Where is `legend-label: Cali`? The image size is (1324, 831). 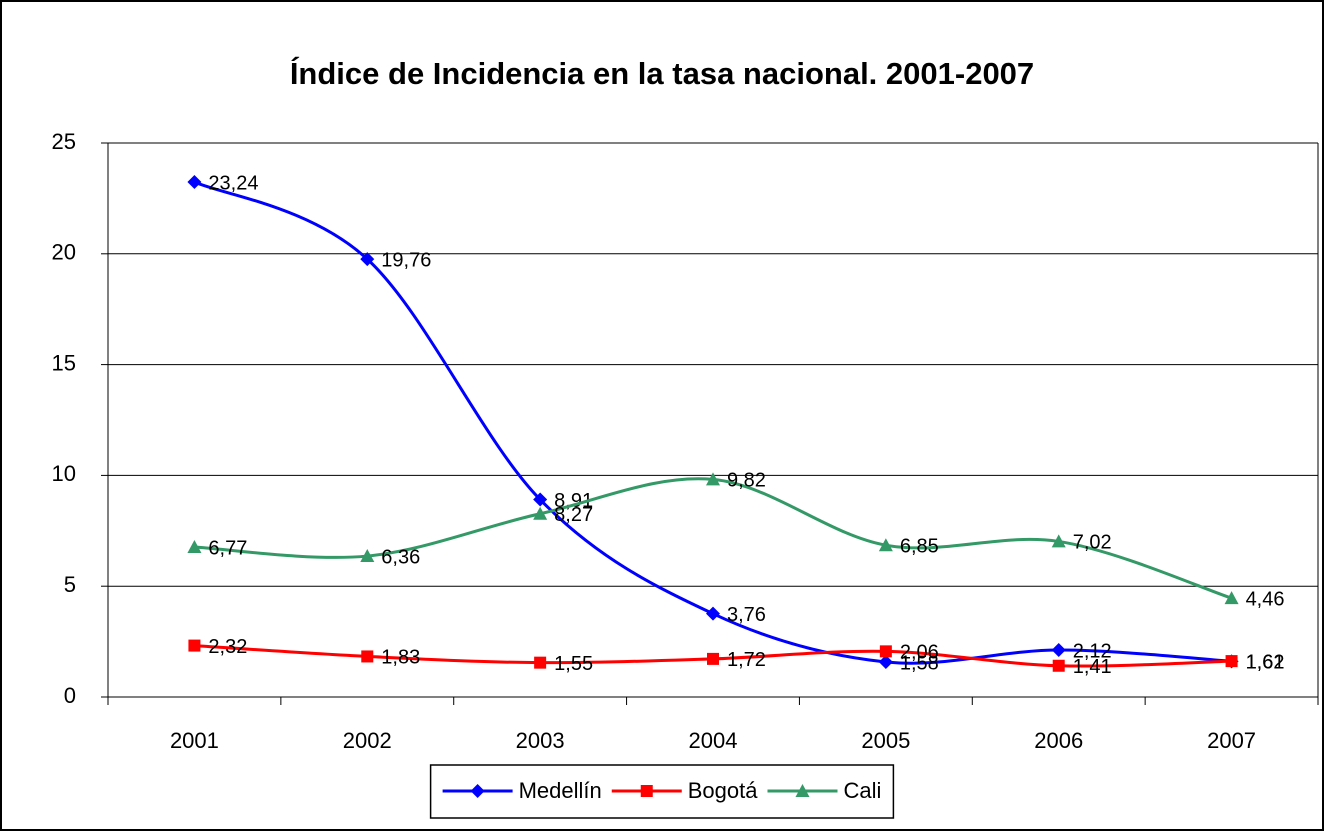 legend-label: Cali is located at coordinates (862, 790).